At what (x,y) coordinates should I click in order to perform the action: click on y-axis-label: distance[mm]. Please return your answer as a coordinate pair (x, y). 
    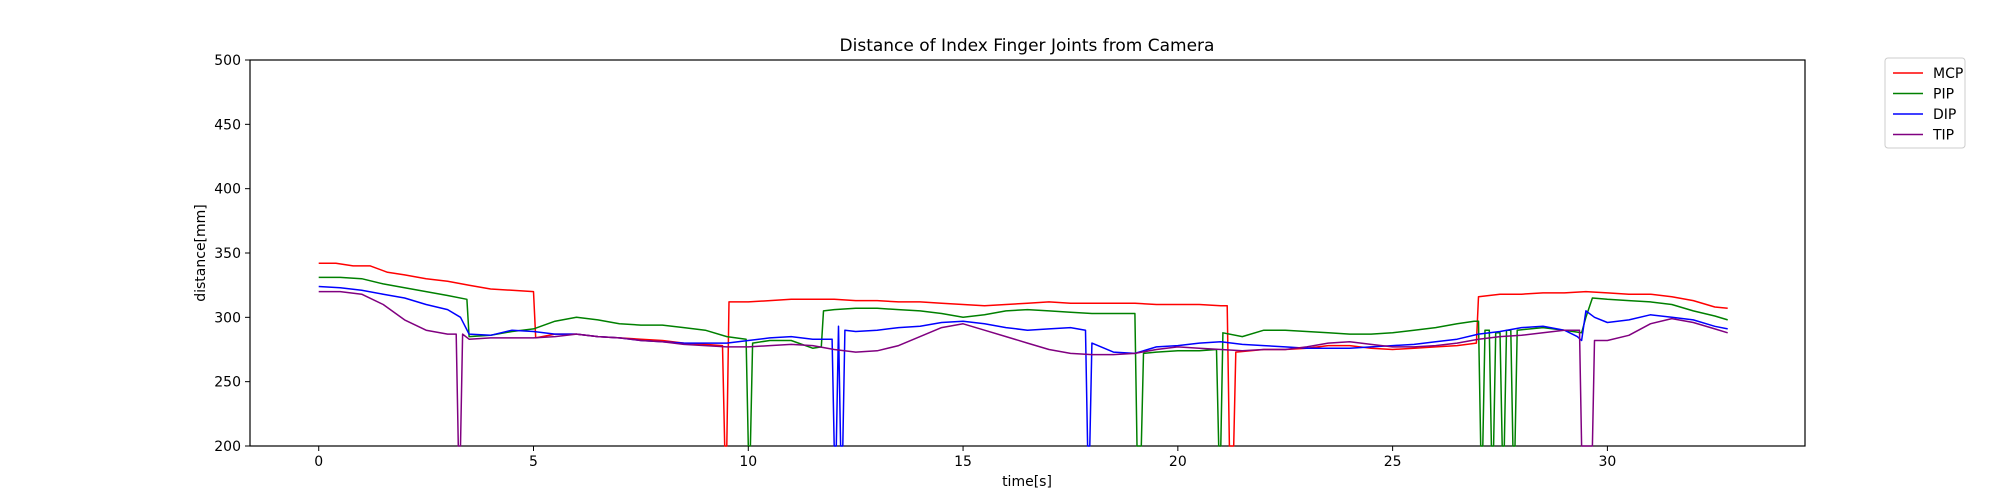
    Looking at the image, I should click on (201, 253).